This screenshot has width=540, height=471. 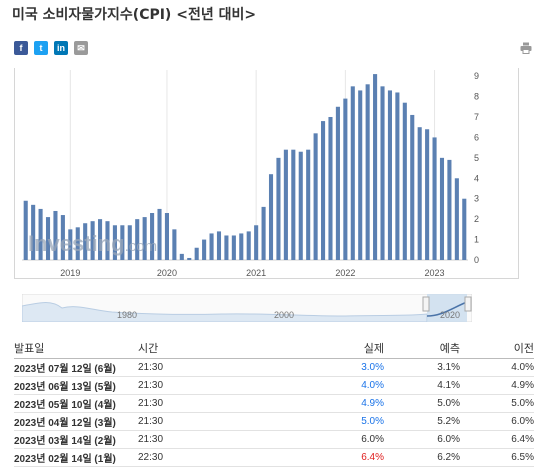 I want to click on cell-forecast: 4.1%, so click(x=422, y=385).